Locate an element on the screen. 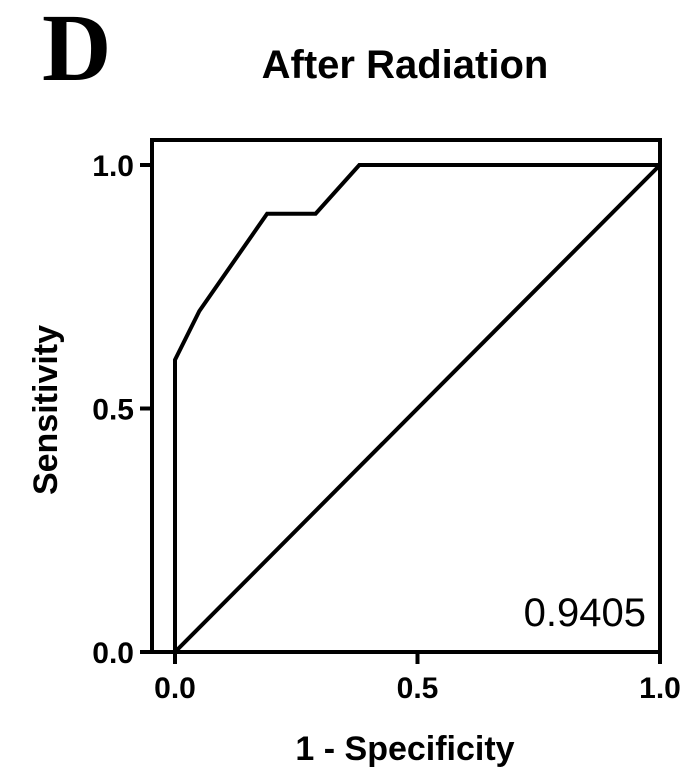 The height and width of the screenshot is (776, 692). panel-label: D is located at coordinates (76, 50).